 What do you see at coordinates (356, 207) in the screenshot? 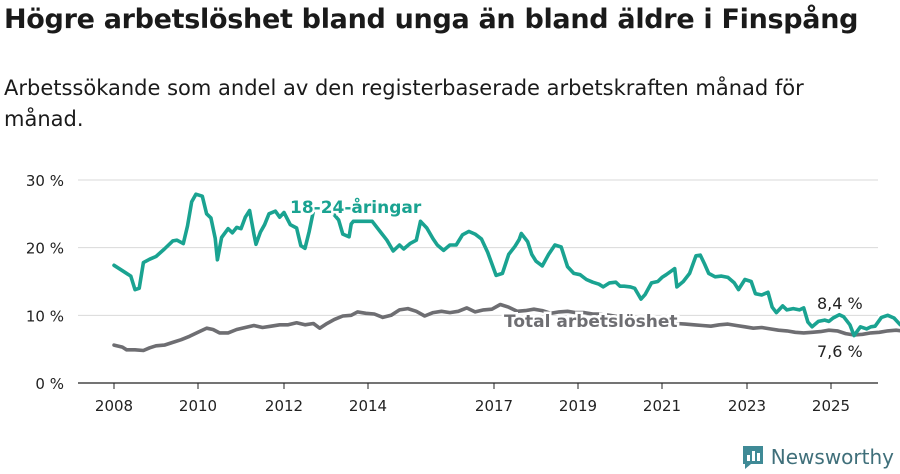
I see `series-youth-label: 18-24-åringar` at bounding box center [356, 207].